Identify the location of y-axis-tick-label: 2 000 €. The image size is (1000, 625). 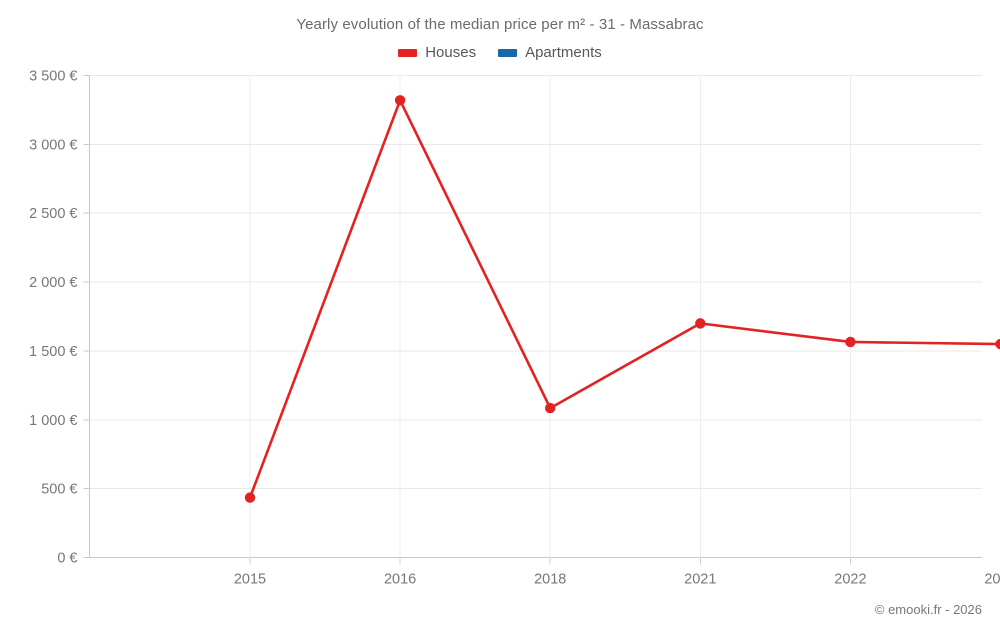
(53, 283).